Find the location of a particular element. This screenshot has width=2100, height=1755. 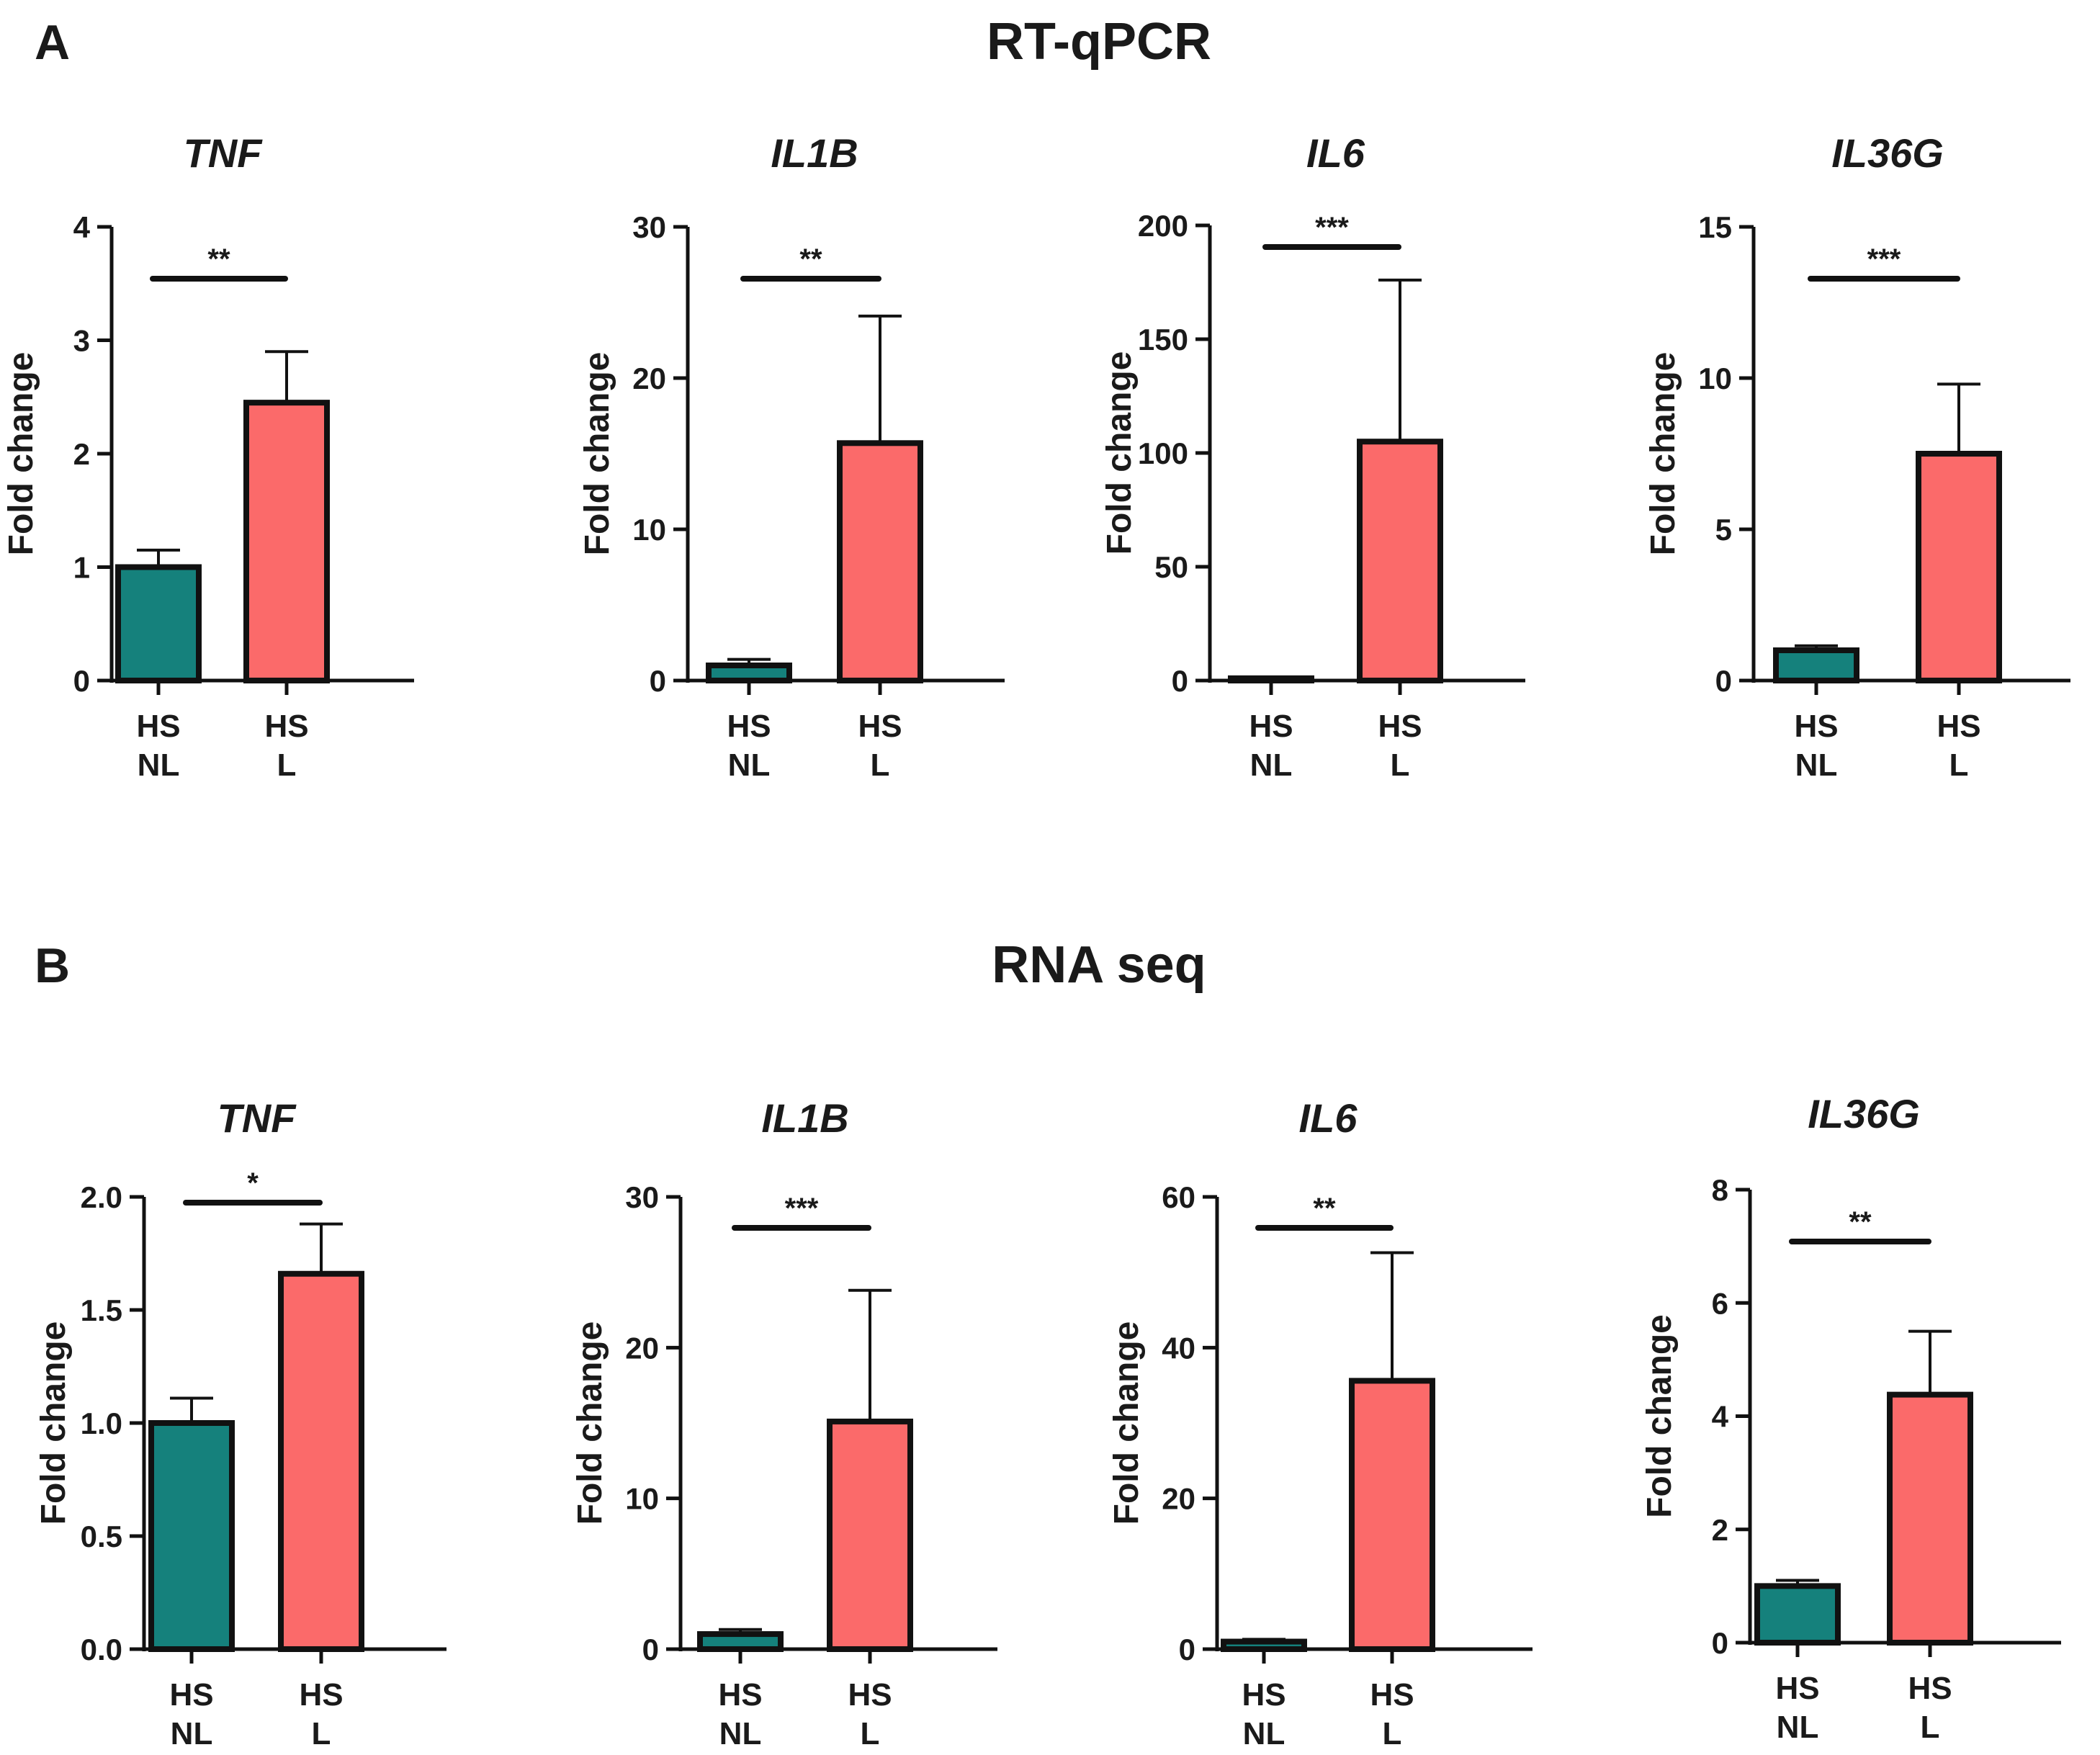

significance-label: * is located at coordinates (253, 1183).